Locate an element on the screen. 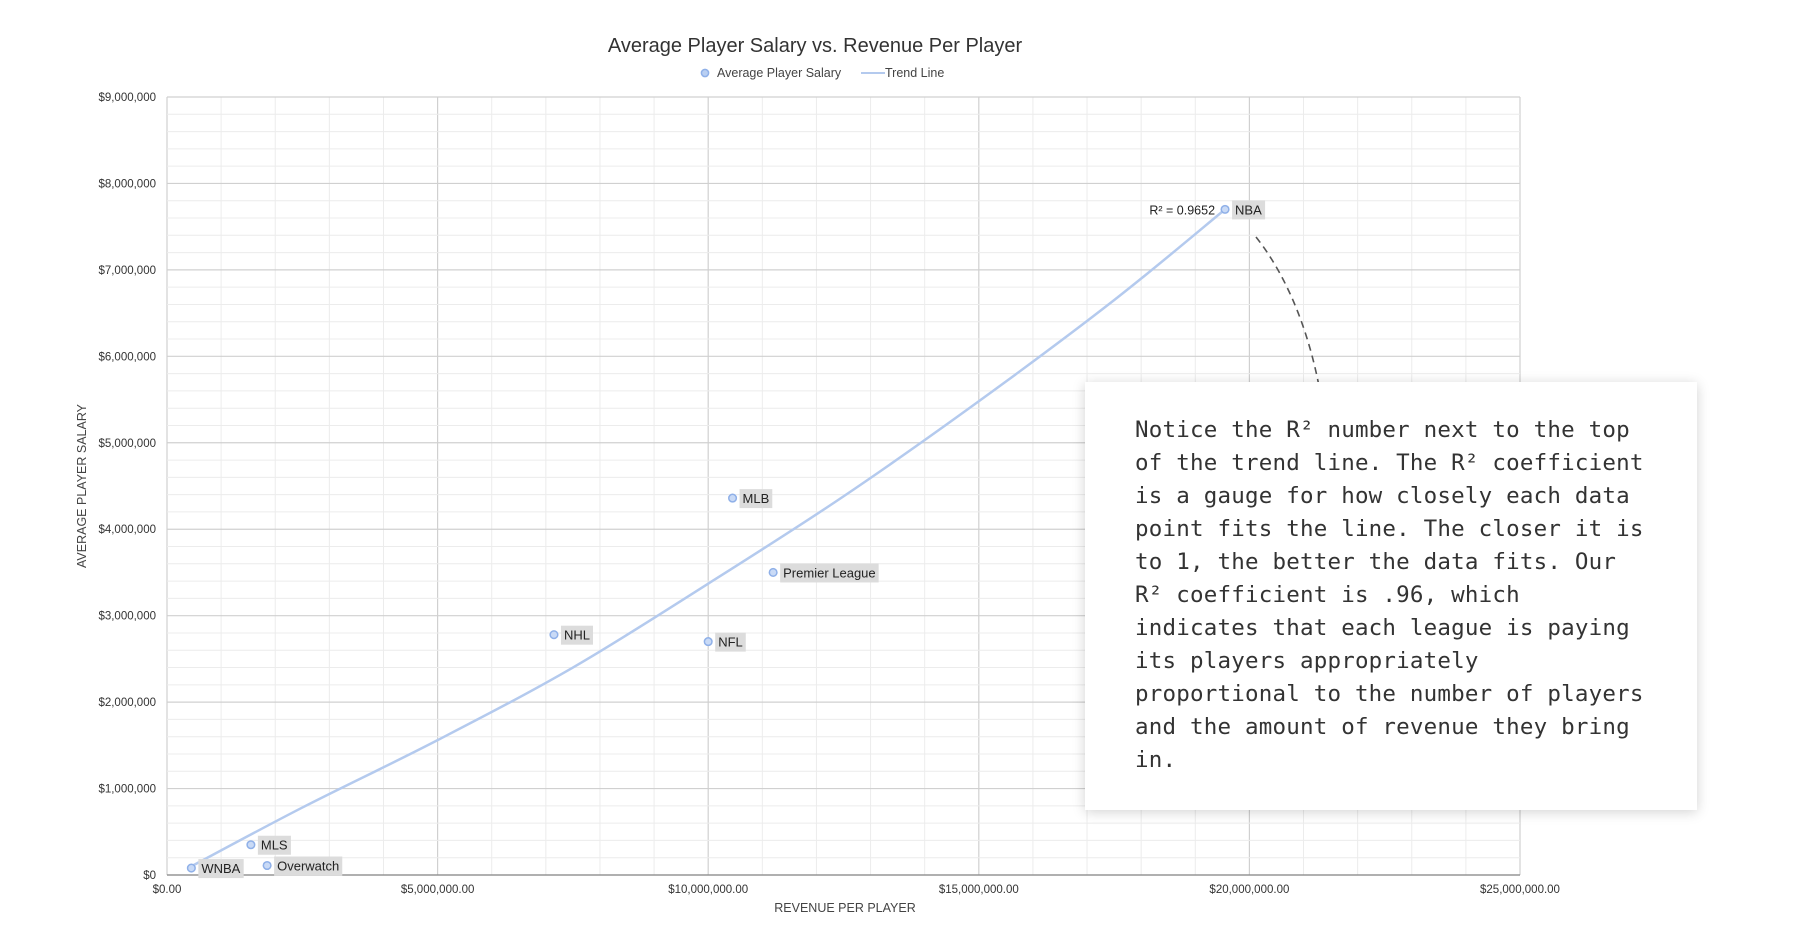 This screenshot has height=940, width=1800. point-mlb: MLB is located at coordinates (750, 499).